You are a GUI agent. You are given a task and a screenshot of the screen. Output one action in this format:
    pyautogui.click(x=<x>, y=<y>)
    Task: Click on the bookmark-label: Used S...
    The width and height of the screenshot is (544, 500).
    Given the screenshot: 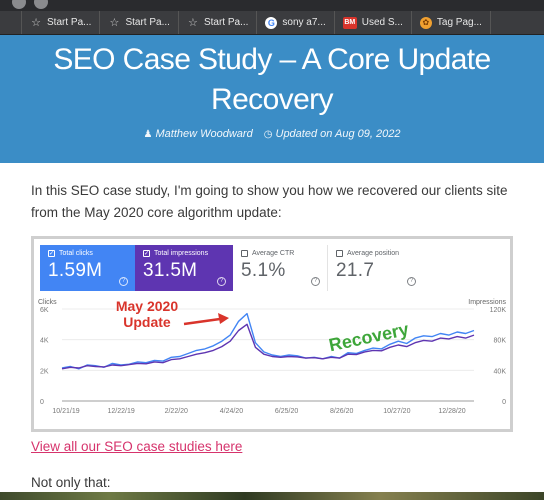 What is the action you would take?
    pyautogui.click(x=382, y=22)
    